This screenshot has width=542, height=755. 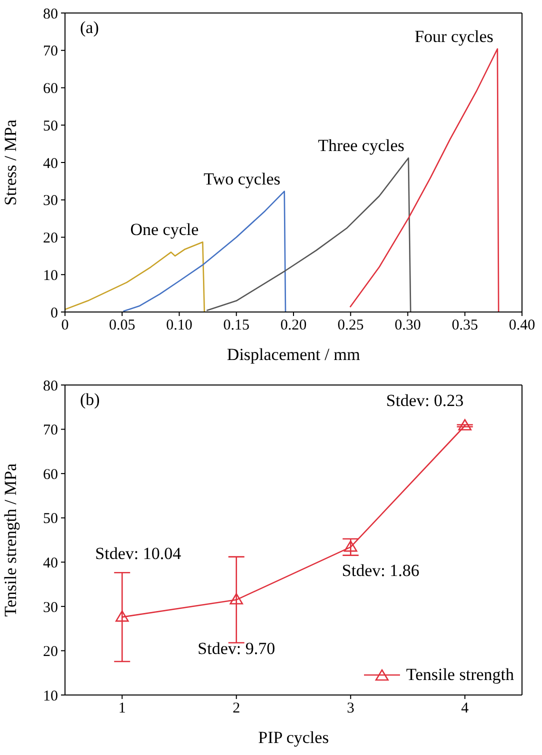 I want to click on annotation: Stdev: 9.70, so click(x=237, y=649).